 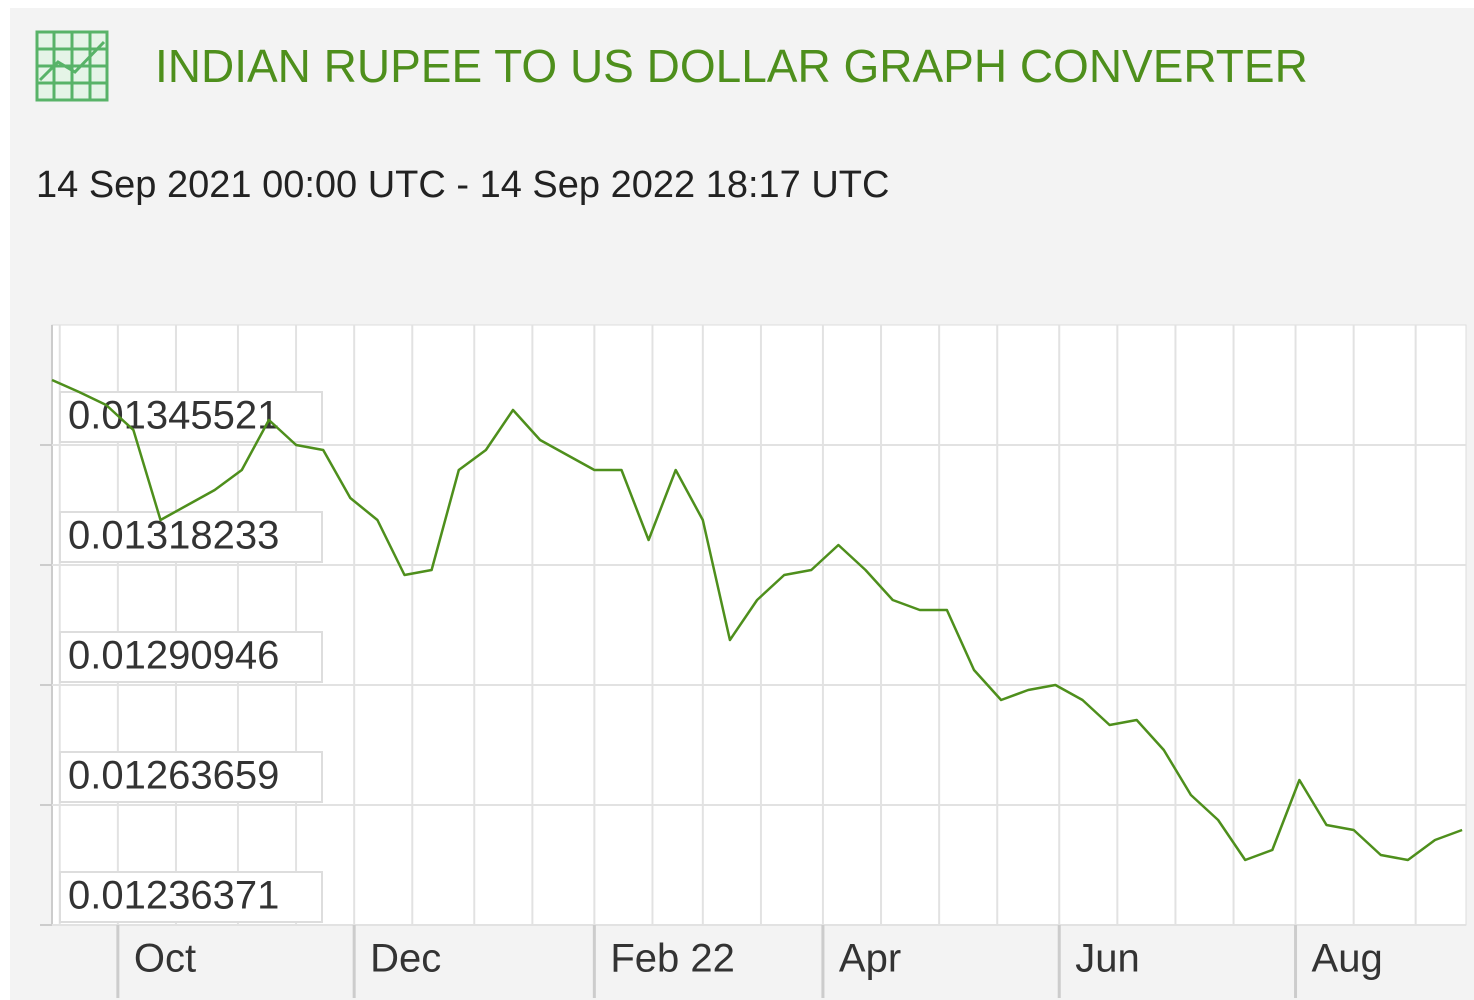 What do you see at coordinates (1107, 959) in the screenshot?
I see `x-tick-label: Jun` at bounding box center [1107, 959].